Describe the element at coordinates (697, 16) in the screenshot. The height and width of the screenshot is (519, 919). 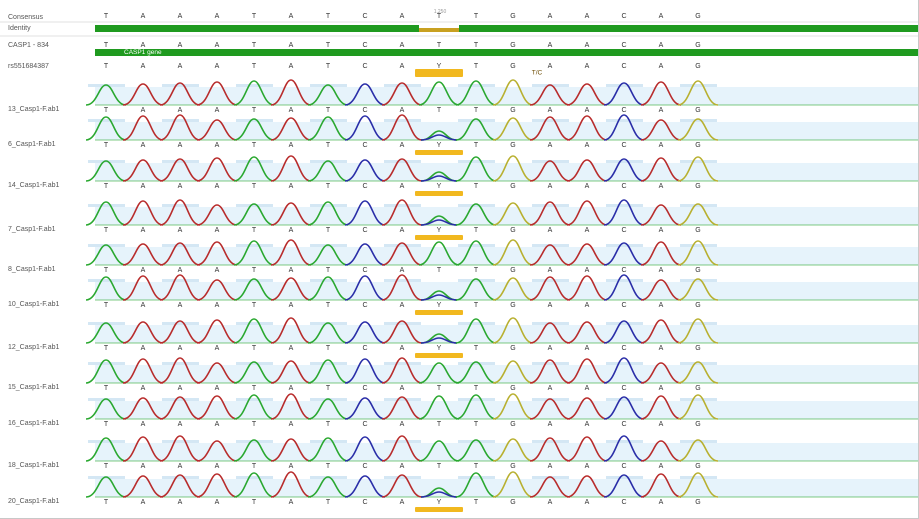
I see `consensus-base: G` at that location.